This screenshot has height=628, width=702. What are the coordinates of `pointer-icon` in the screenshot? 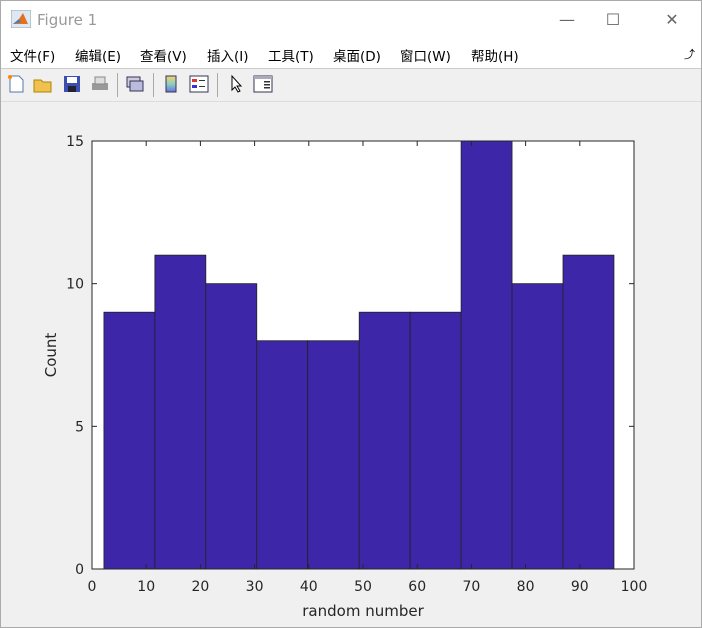 It's located at (236, 84).